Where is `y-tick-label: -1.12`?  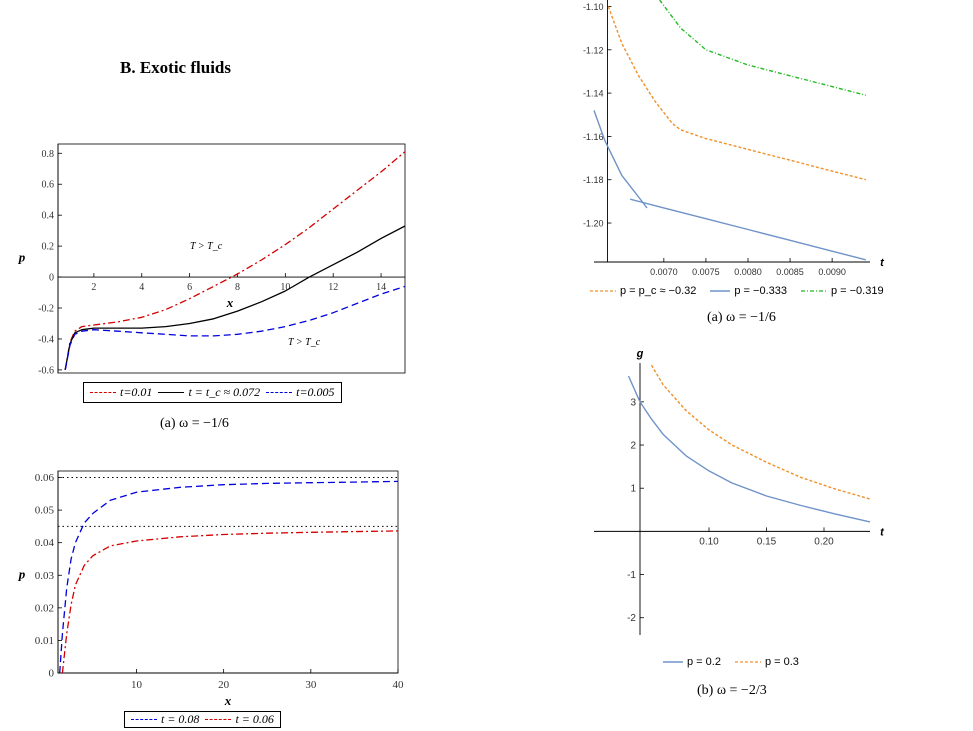 y-tick-label: -1.12 is located at coordinates (593, 50).